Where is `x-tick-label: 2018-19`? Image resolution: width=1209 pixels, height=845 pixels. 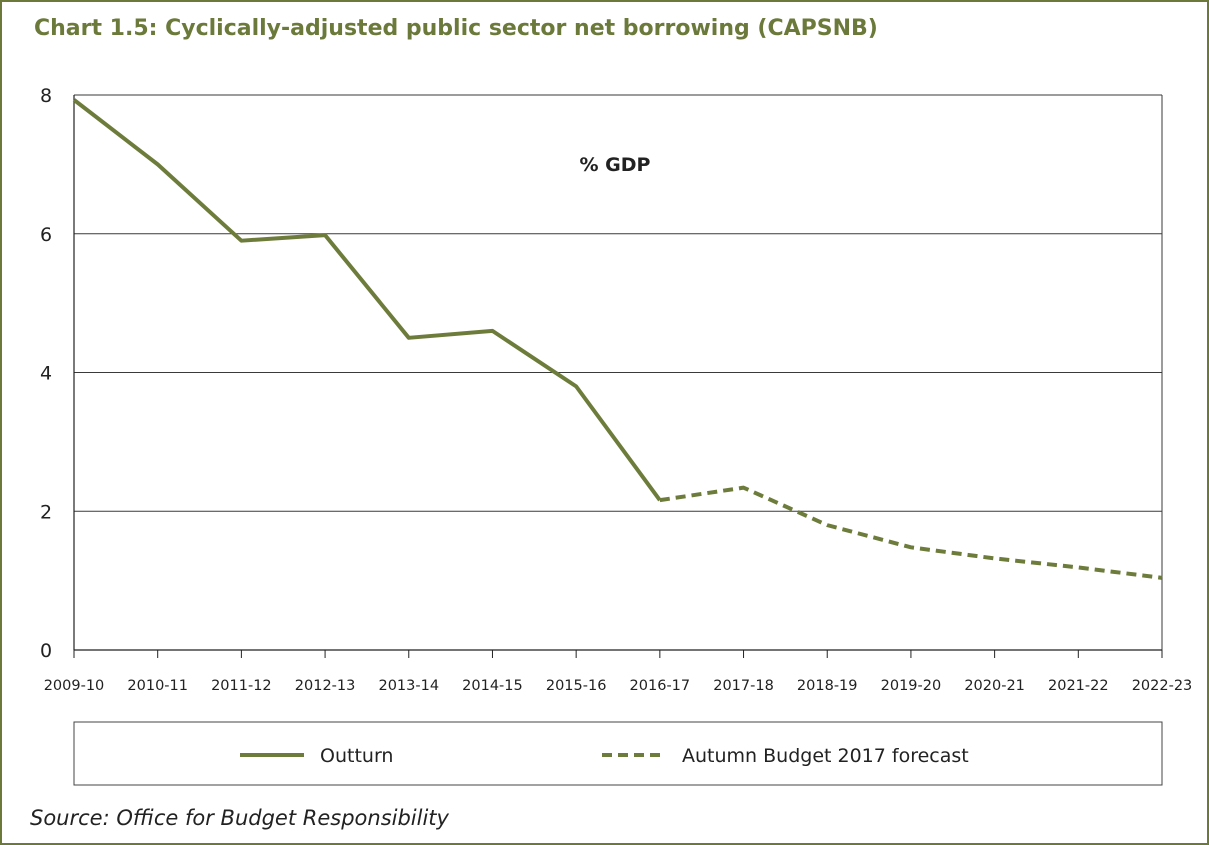 x-tick-label: 2018-19 is located at coordinates (827, 686).